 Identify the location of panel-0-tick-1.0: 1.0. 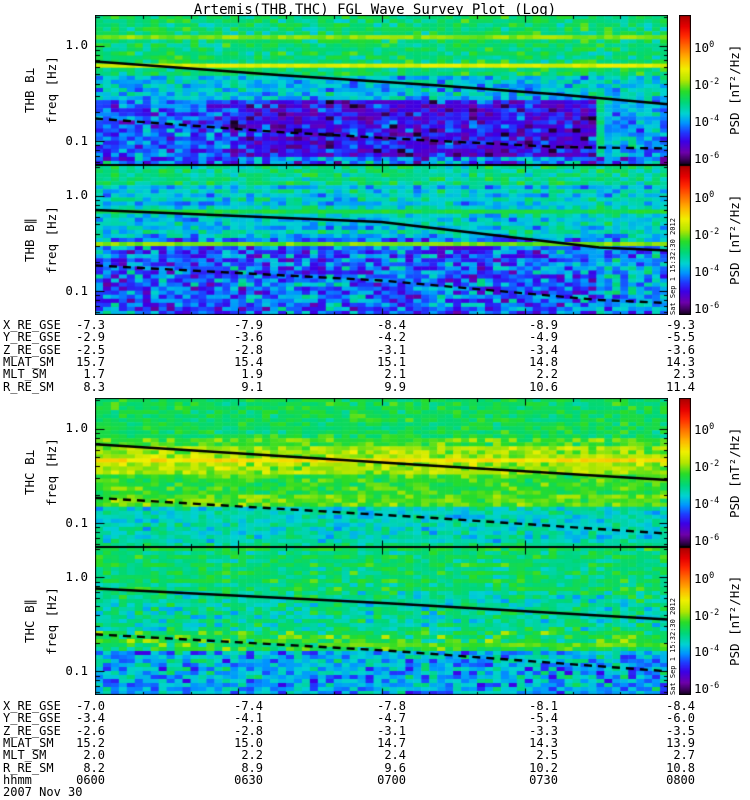
(76, 44).